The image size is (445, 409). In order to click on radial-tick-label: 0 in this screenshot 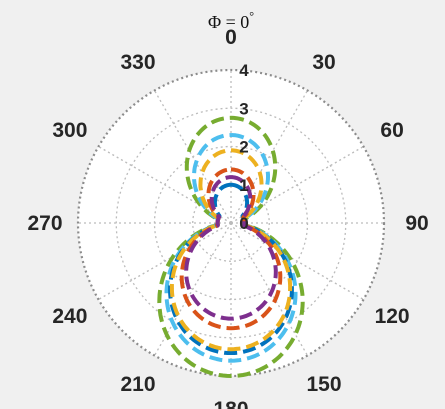, I will do `click(243, 223)`.